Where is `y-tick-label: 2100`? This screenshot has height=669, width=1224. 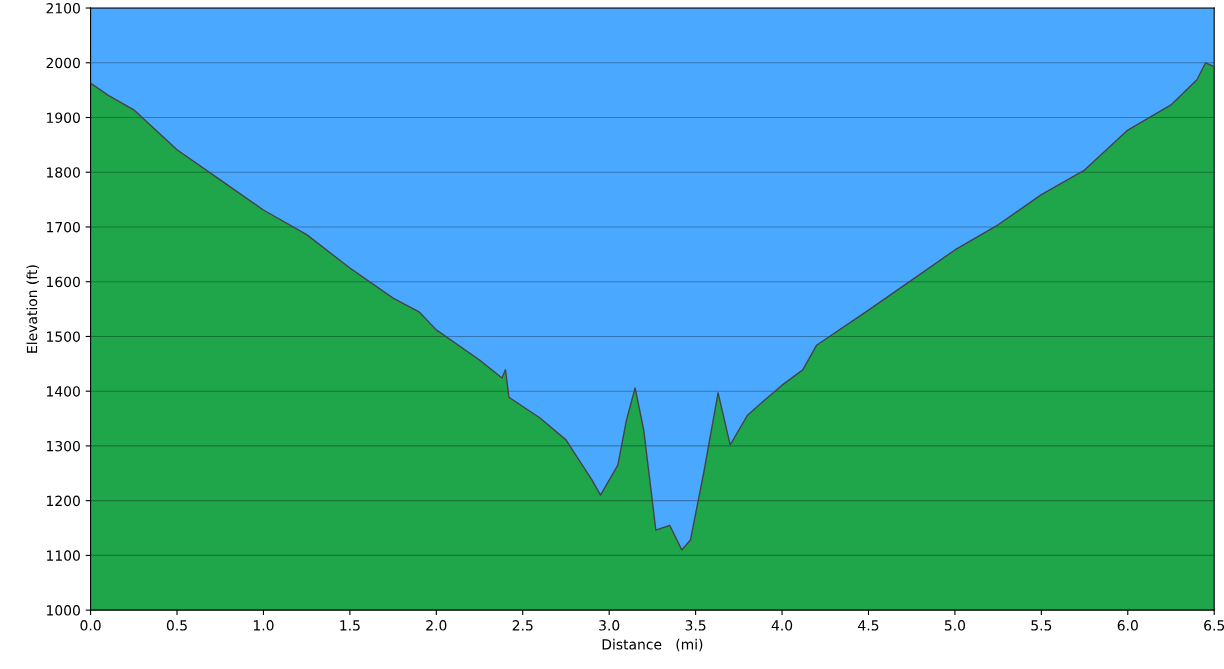
y-tick-label: 2100 is located at coordinates (63, 8).